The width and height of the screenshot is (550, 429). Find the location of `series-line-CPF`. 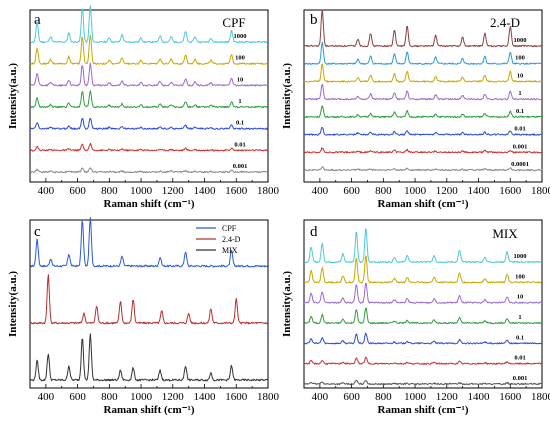

series-line-CPF is located at coordinates (149, 242).